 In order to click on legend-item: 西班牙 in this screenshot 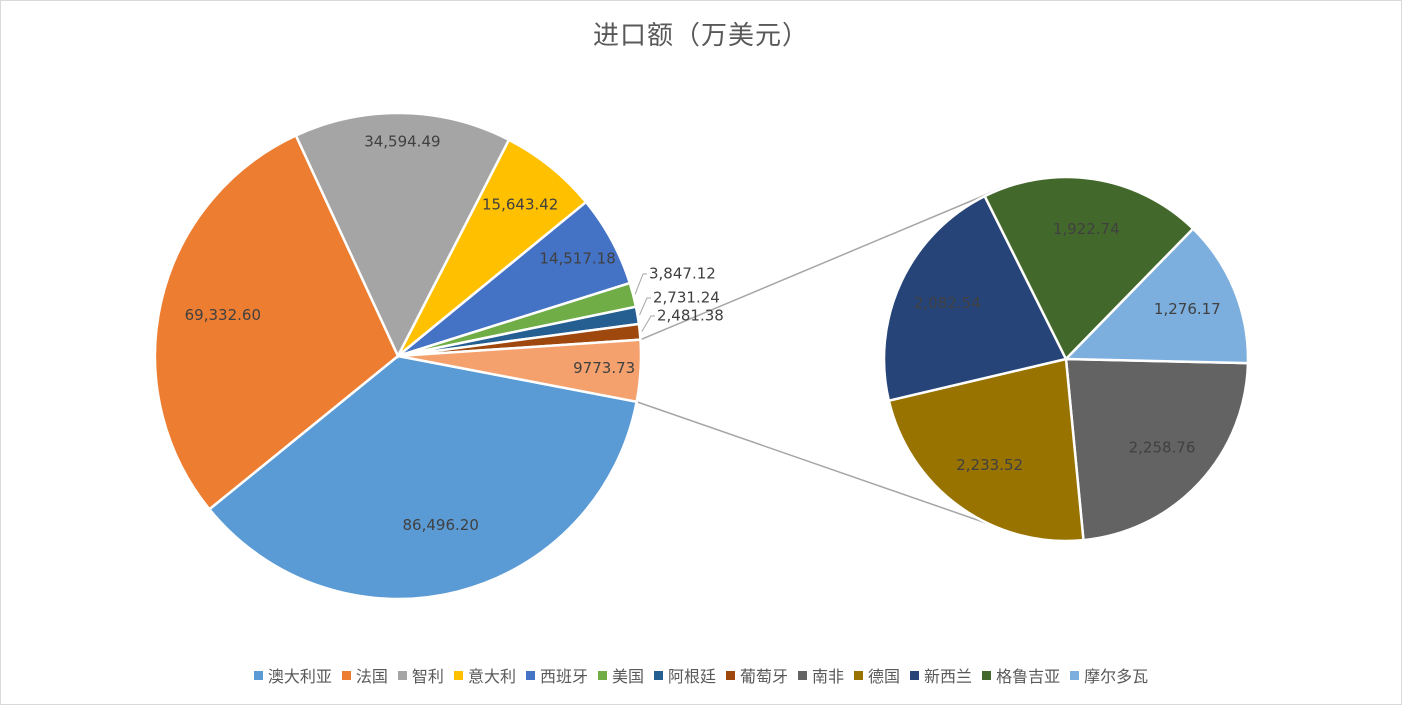, I will do `click(556, 675)`.